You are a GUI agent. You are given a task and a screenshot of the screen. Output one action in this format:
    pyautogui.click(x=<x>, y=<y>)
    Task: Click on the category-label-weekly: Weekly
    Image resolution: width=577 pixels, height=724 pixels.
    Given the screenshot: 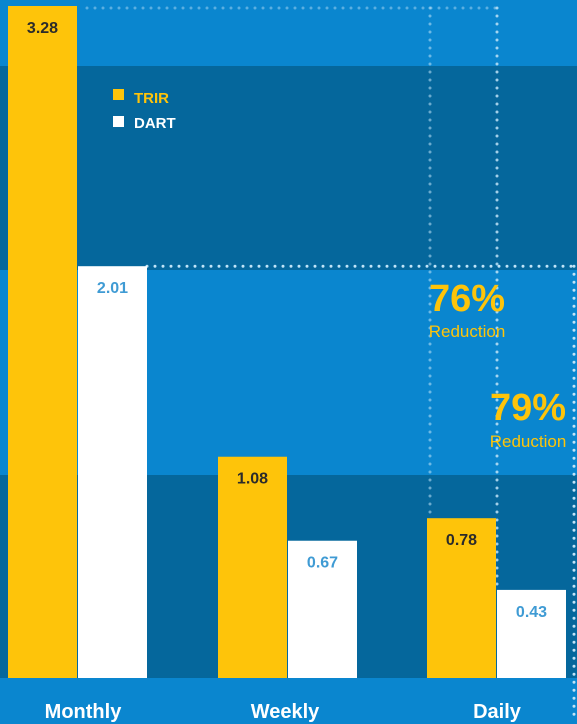 What is the action you would take?
    pyautogui.click(x=285, y=712)
    